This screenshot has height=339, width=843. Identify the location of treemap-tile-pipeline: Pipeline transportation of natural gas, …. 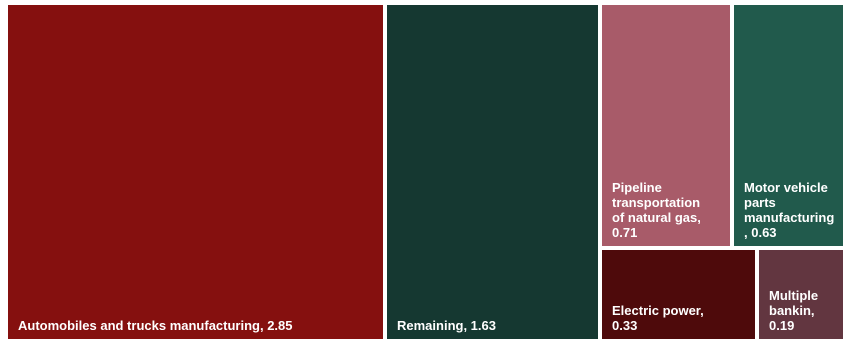
(666, 125).